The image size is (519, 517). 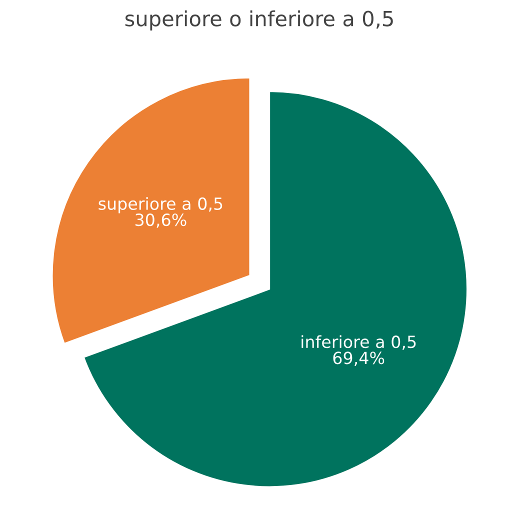 What do you see at coordinates (359, 342) in the screenshot?
I see `slice-label: inferiore a 0,5` at bounding box center [359, 342].